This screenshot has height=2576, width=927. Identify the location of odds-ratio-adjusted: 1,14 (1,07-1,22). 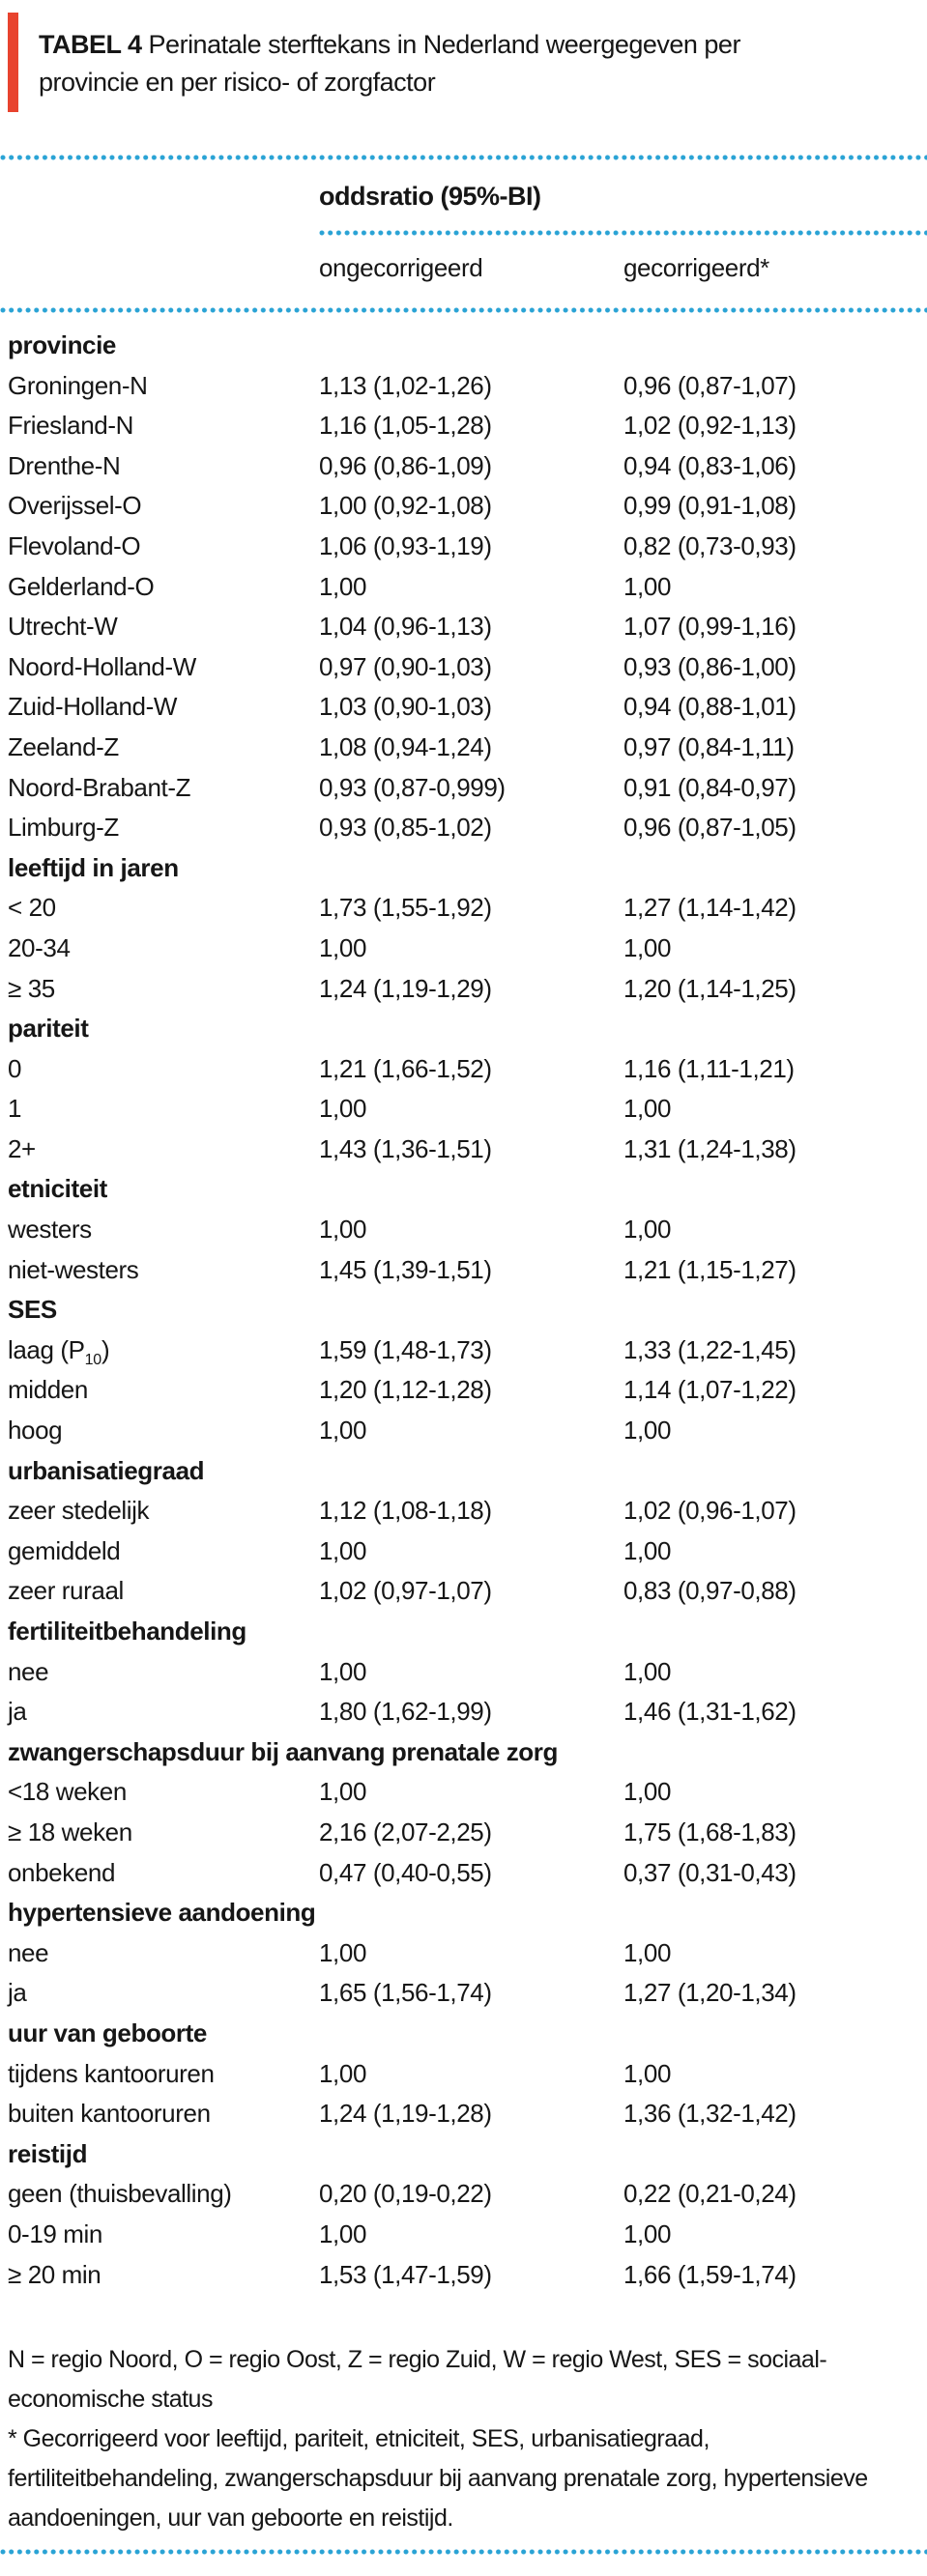
(710, 1390).